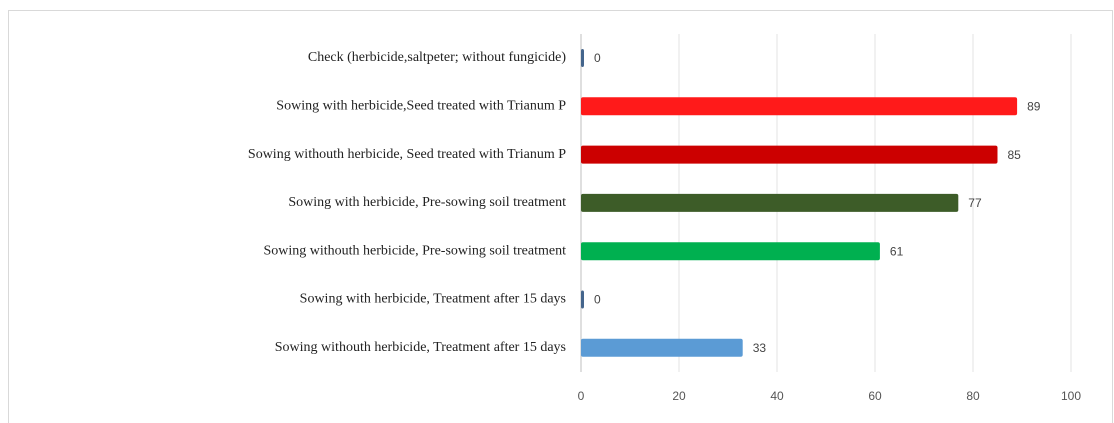 The height and width of the screenshot is (423, 1114). What do you see at coordinates (581, 396) in the screenshot?
I see `x-tick-label: 0` at bounding box center [581, 396].